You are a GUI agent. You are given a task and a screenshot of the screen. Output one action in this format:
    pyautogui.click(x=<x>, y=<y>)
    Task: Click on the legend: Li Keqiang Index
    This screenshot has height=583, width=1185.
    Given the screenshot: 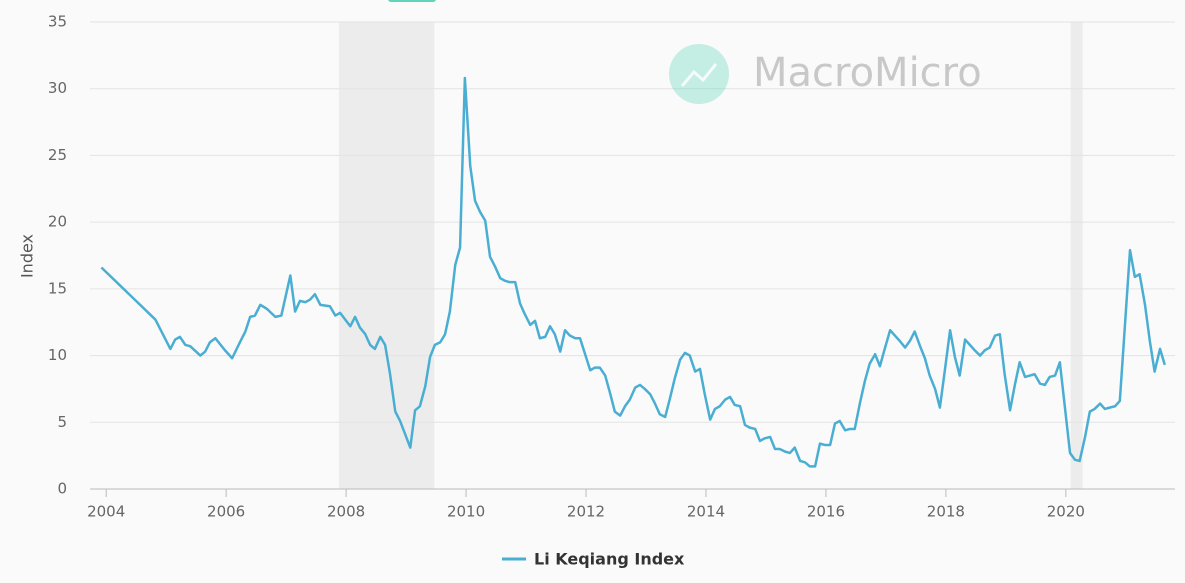 What is the action you would take?
    pyautogui.click(x=593, y=559)
    